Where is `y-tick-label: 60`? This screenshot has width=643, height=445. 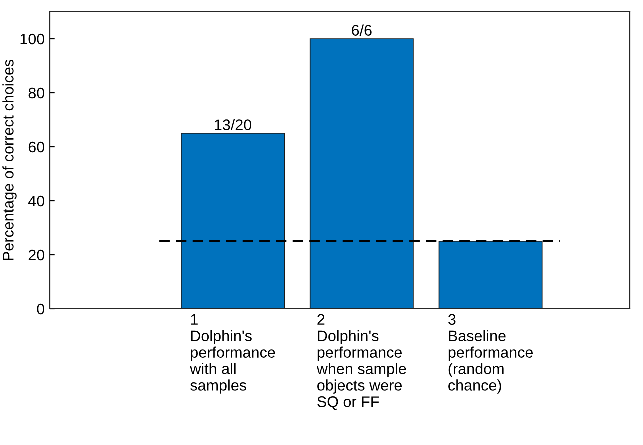
y-tick-label: 60 is located at coordinates (36, 147).